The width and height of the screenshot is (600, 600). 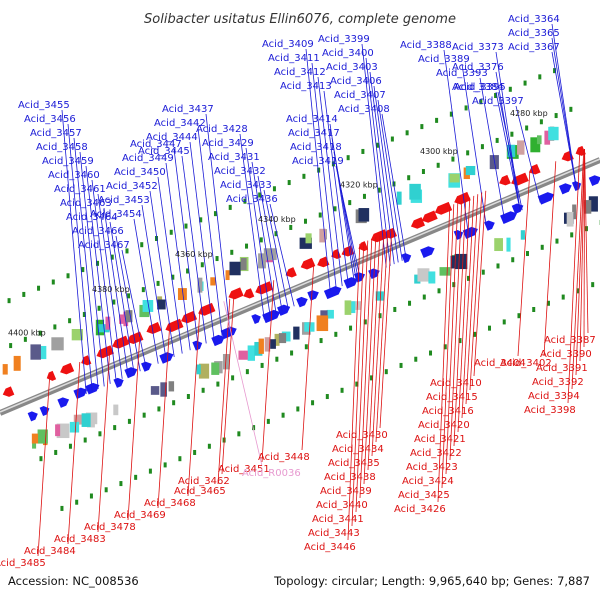 What do you see at coordinates (359, 185) in the screenshot?
I see `kbp-label: 4320 kbp` at bounding box center [359, 185].